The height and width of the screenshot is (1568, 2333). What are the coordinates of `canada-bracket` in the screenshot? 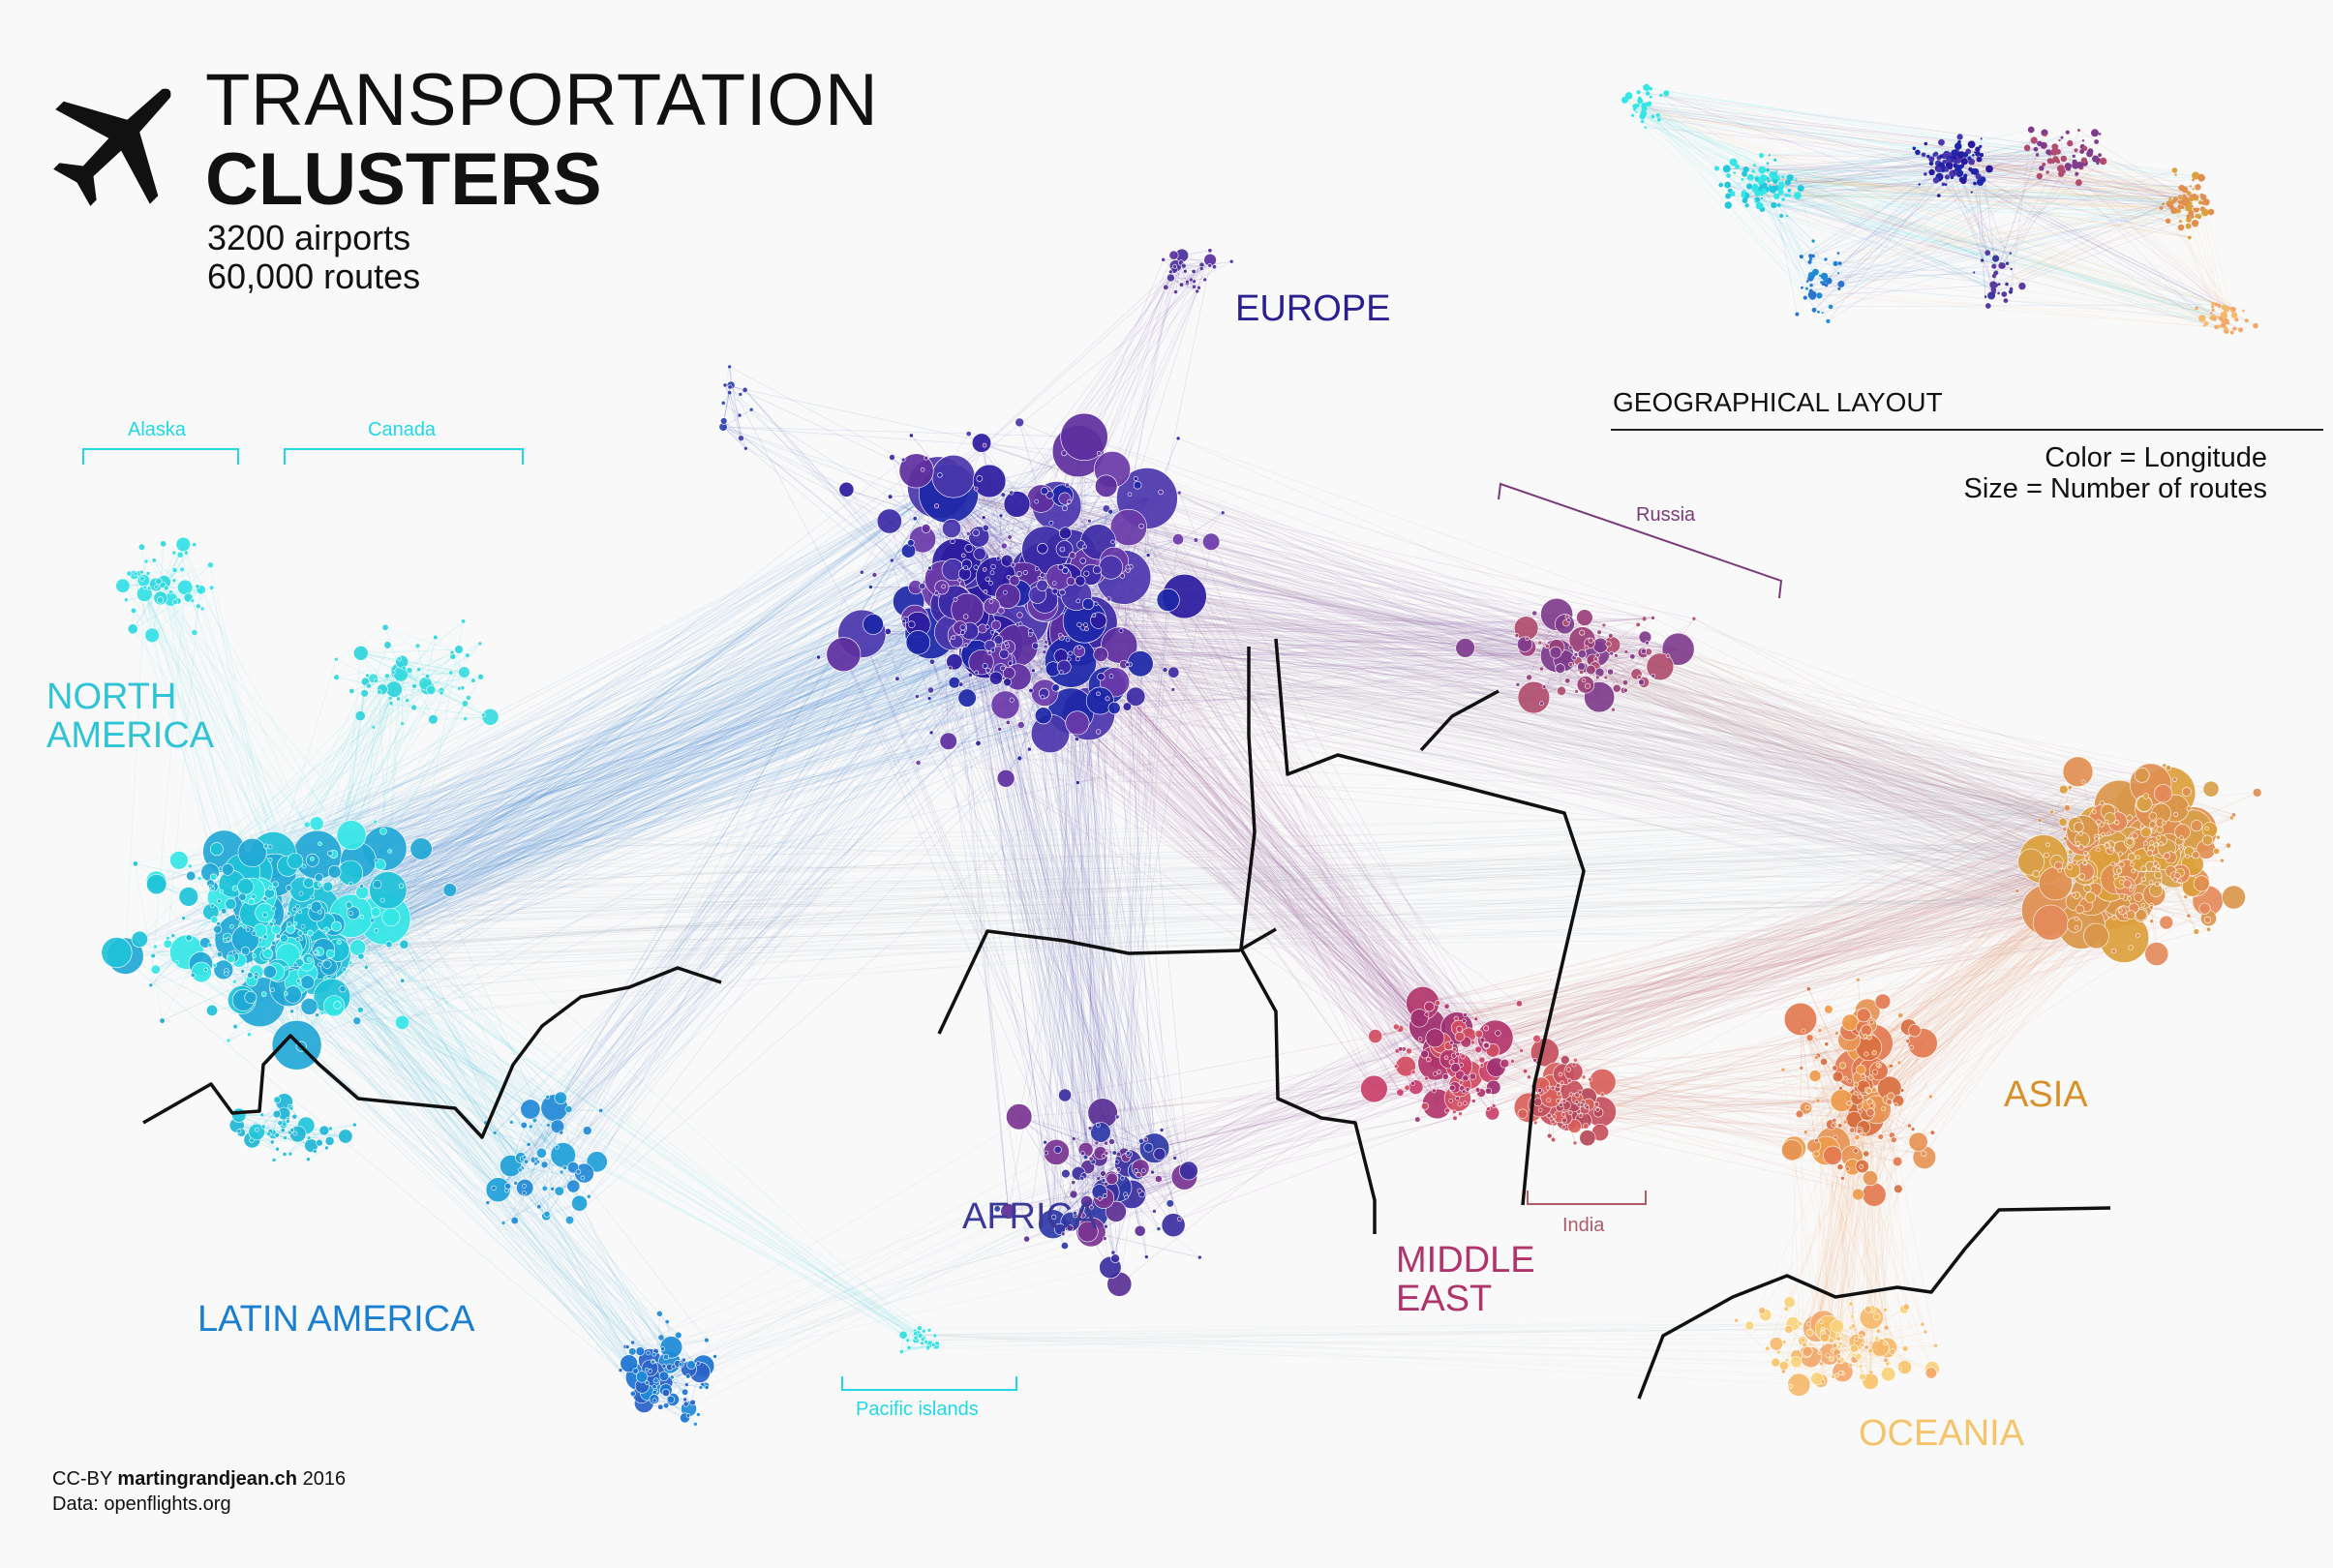 It's located at (404, 456).